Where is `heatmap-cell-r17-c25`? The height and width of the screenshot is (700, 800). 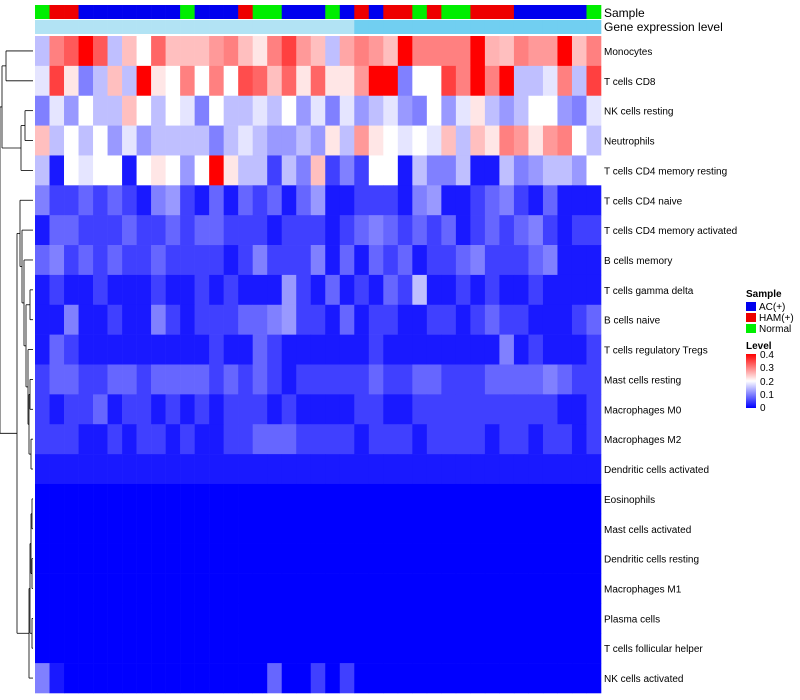
heatmap-cell-r17-c25 is located at coordinates (391, 528).